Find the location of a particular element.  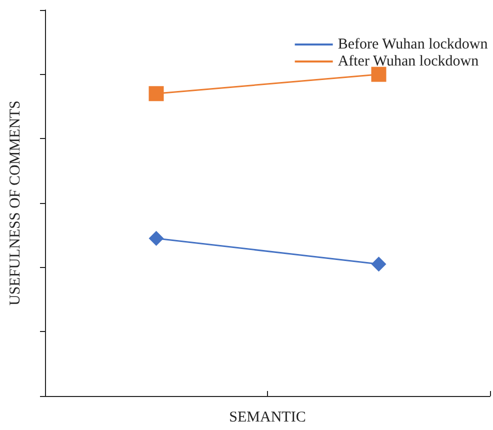

legend-label: After Wuhan lockdown is located at coordinates (409, 62).